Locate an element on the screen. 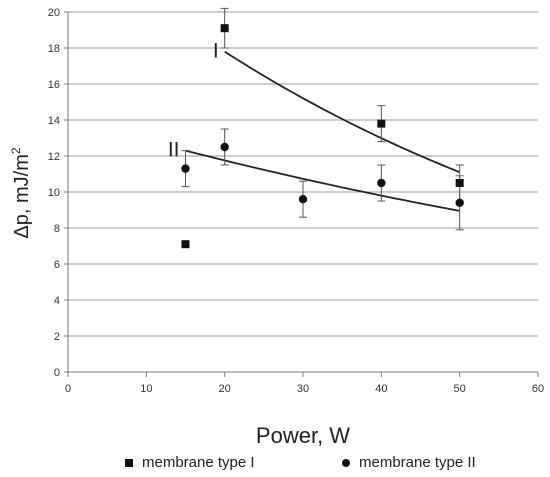  y-axis-title-sup: 2 is located at coordinates (16, 150).